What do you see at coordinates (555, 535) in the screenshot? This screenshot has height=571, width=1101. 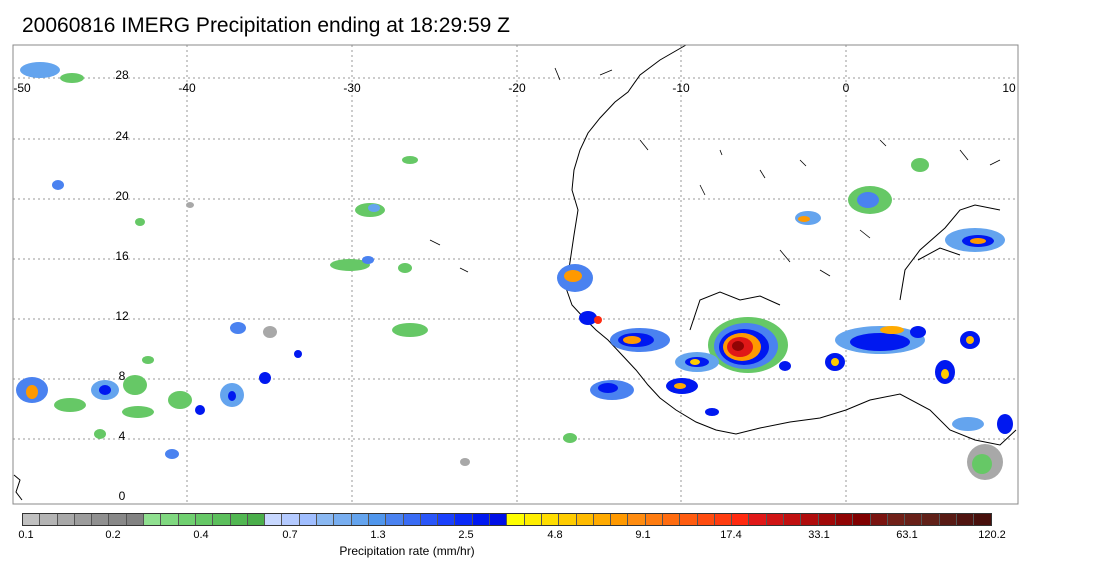 I see `colorbar-tick-label: 4.8` at bounding box center [555, 535].